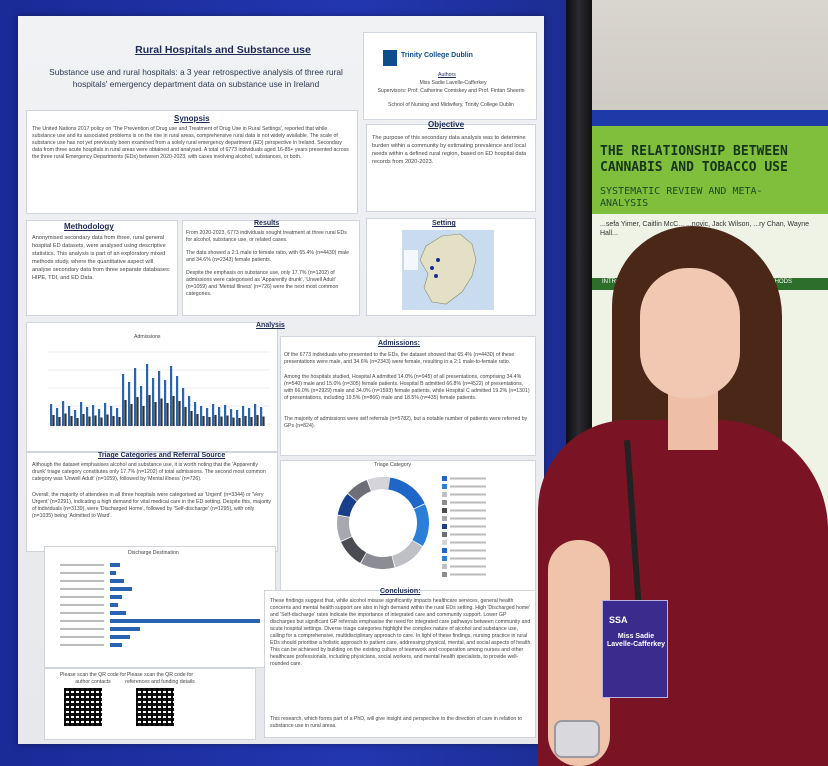 This screenshot has width=828, height=766. What do you see at coordinates (577, 739) in the screenshot?
I see `wristwatch` at bounding box center [577, 739].